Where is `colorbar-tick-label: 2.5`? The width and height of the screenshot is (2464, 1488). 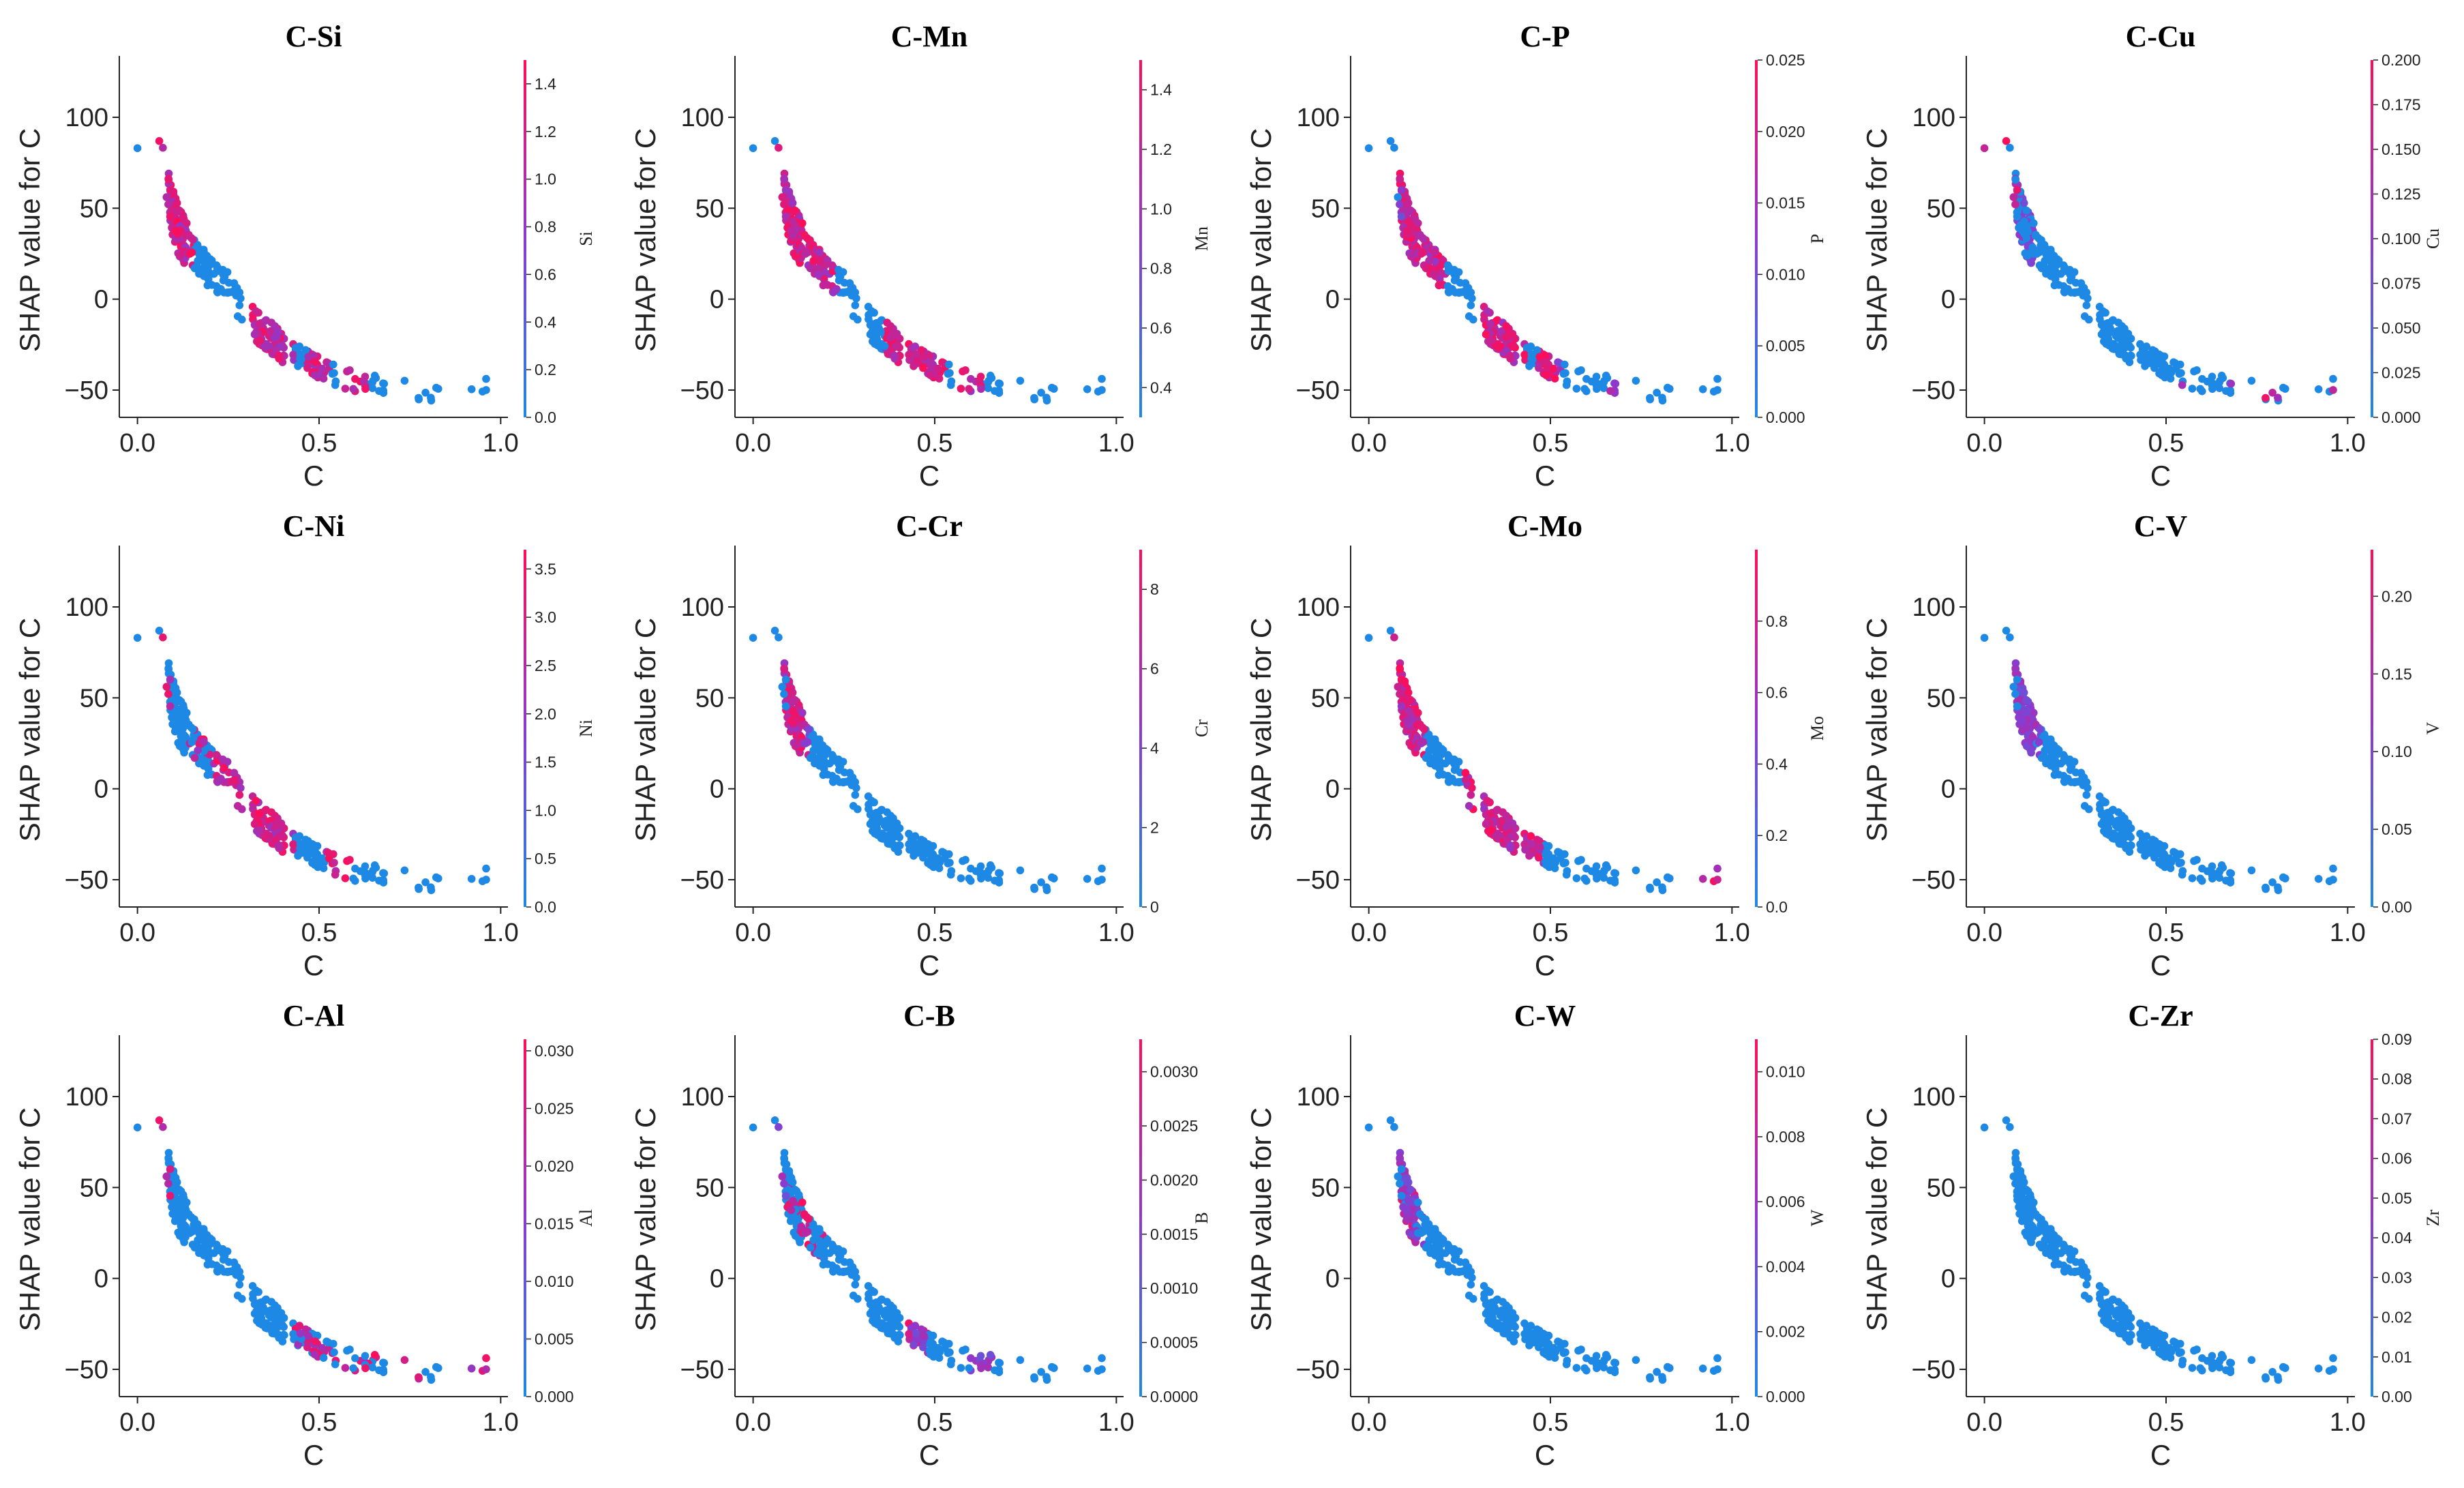 colorbar-tick-label: 2.5 is located at coordinates (545, 665).